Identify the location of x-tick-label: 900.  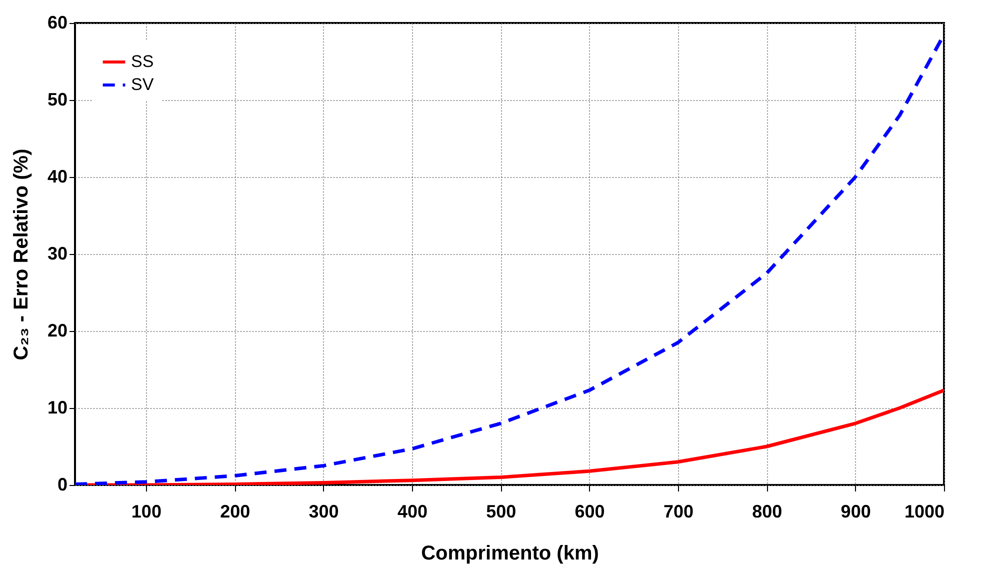
(855, 512).